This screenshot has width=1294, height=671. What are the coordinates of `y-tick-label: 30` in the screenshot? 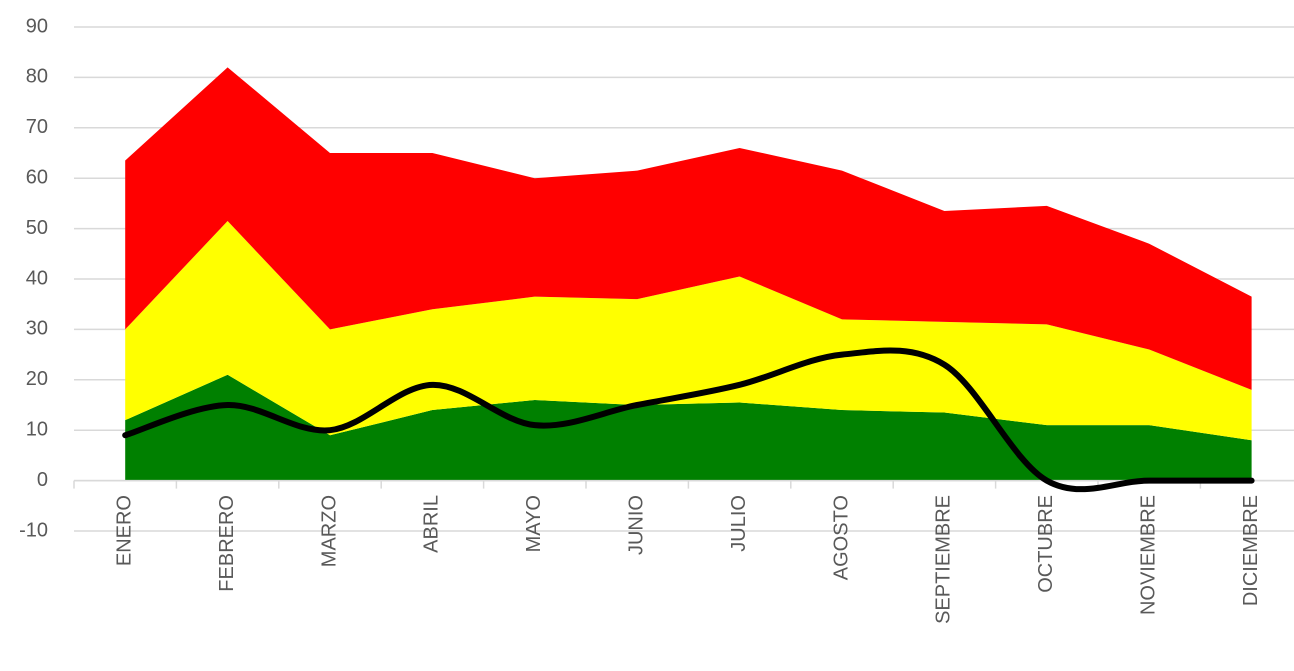 It's located at (37, 329).